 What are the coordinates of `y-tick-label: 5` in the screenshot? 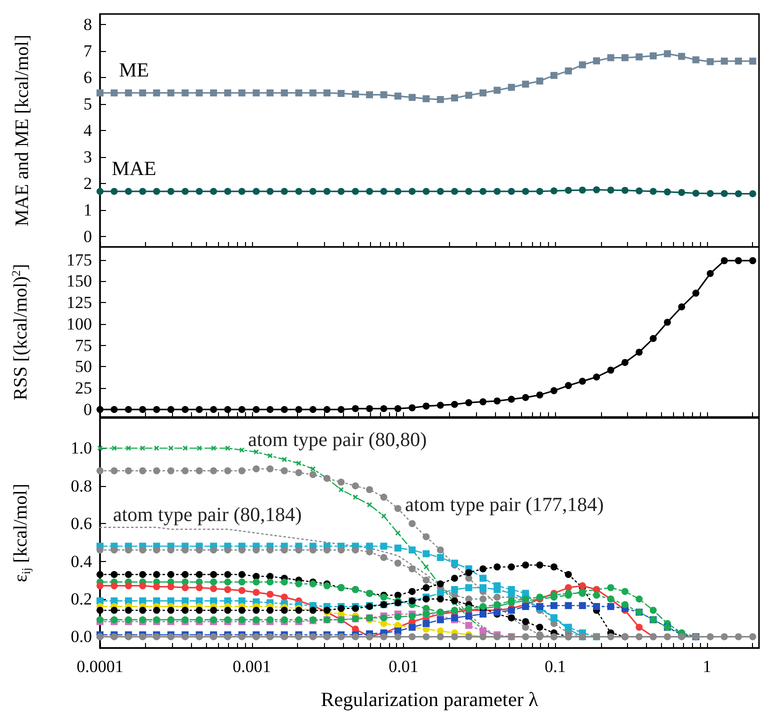 It's located at (88, 104).